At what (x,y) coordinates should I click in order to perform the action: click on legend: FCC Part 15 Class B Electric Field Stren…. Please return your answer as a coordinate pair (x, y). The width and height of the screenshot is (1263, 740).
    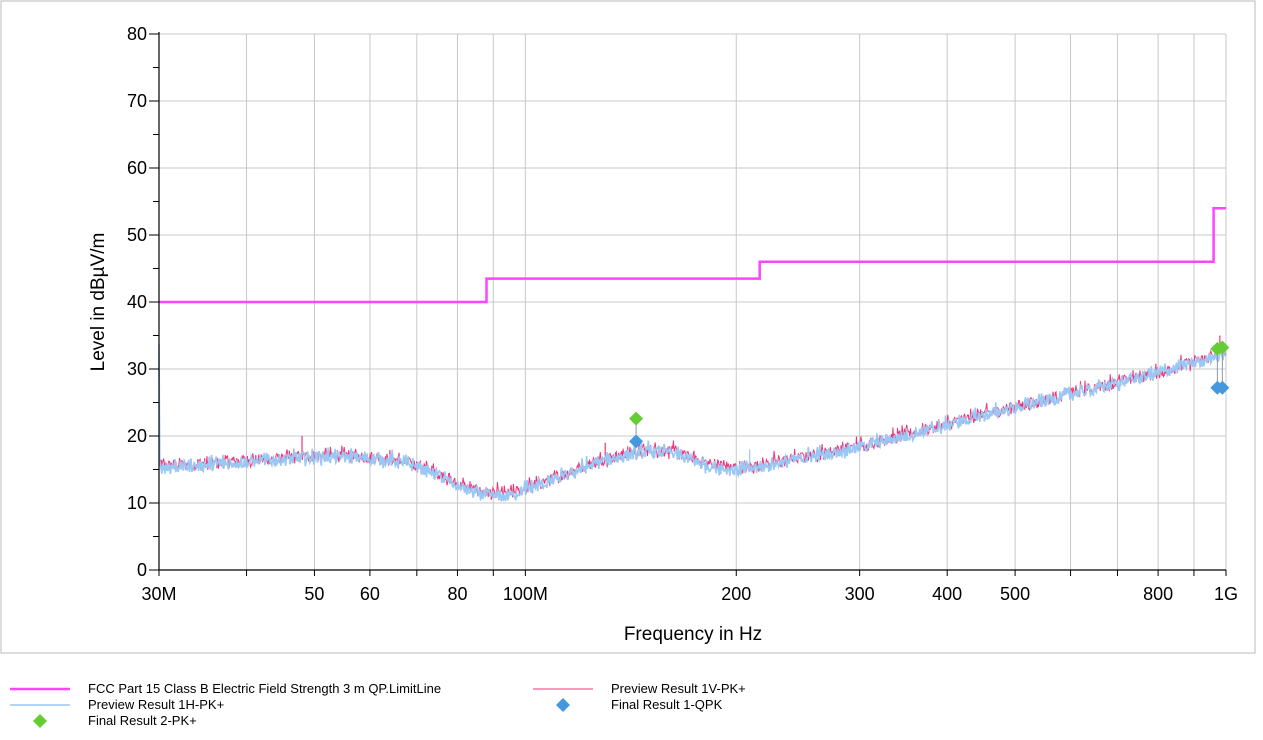
    Looking at the image, I should click on (631, 710).